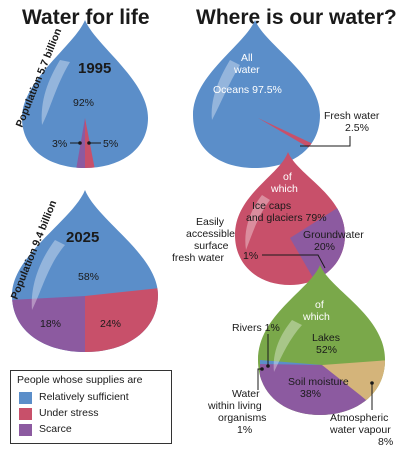 The height and width of the screenshot is (452, 400). What do you see at coordinates (291, 362) in the screenshot?
I see `slice-rivers` at bounding box center [291, 362].